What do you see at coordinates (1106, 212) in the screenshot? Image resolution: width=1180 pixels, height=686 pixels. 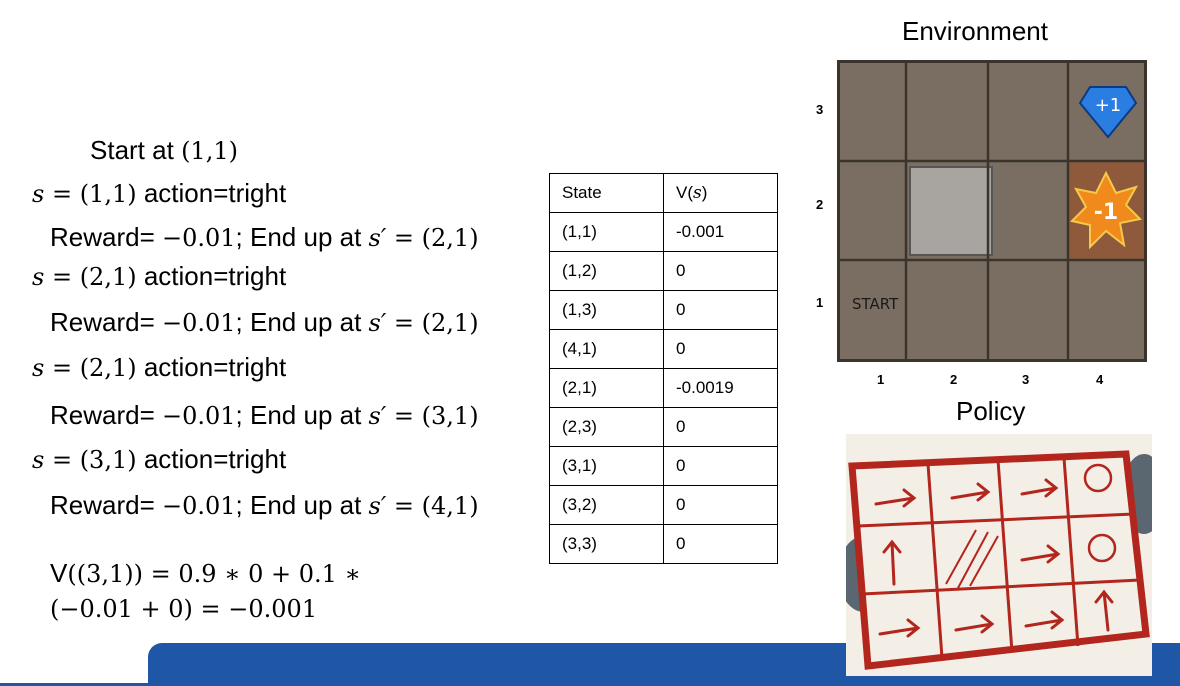 I see `fire-penalty-label: -1` at bounding box center [1106, 212].